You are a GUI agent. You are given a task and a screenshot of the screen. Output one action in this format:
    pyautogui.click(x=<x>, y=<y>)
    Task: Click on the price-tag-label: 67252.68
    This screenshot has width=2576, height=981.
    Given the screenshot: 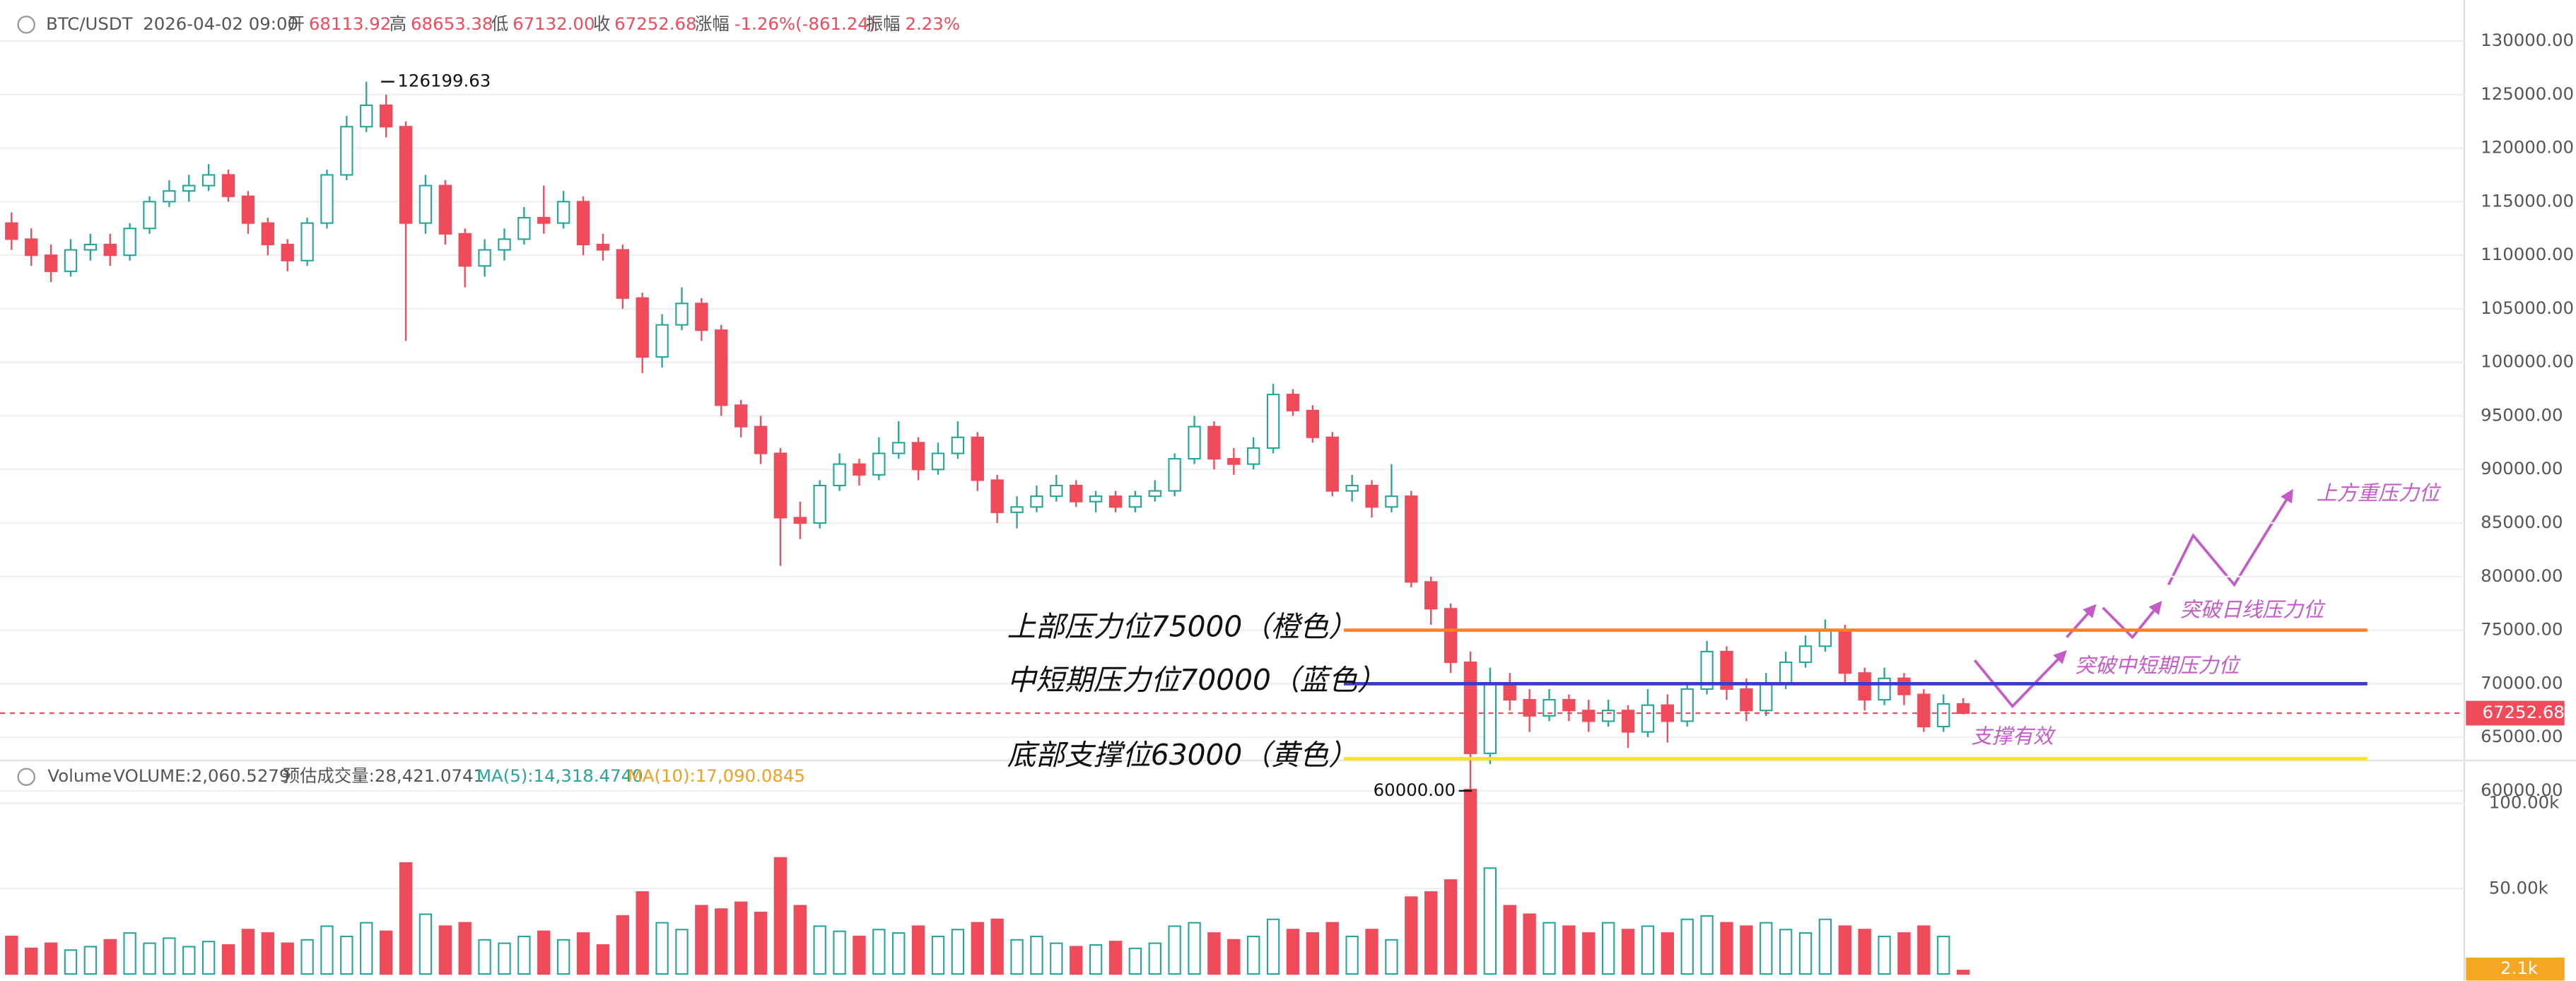 What is the action you would take?
    pyautogui.click(x=2524, y=712)
    